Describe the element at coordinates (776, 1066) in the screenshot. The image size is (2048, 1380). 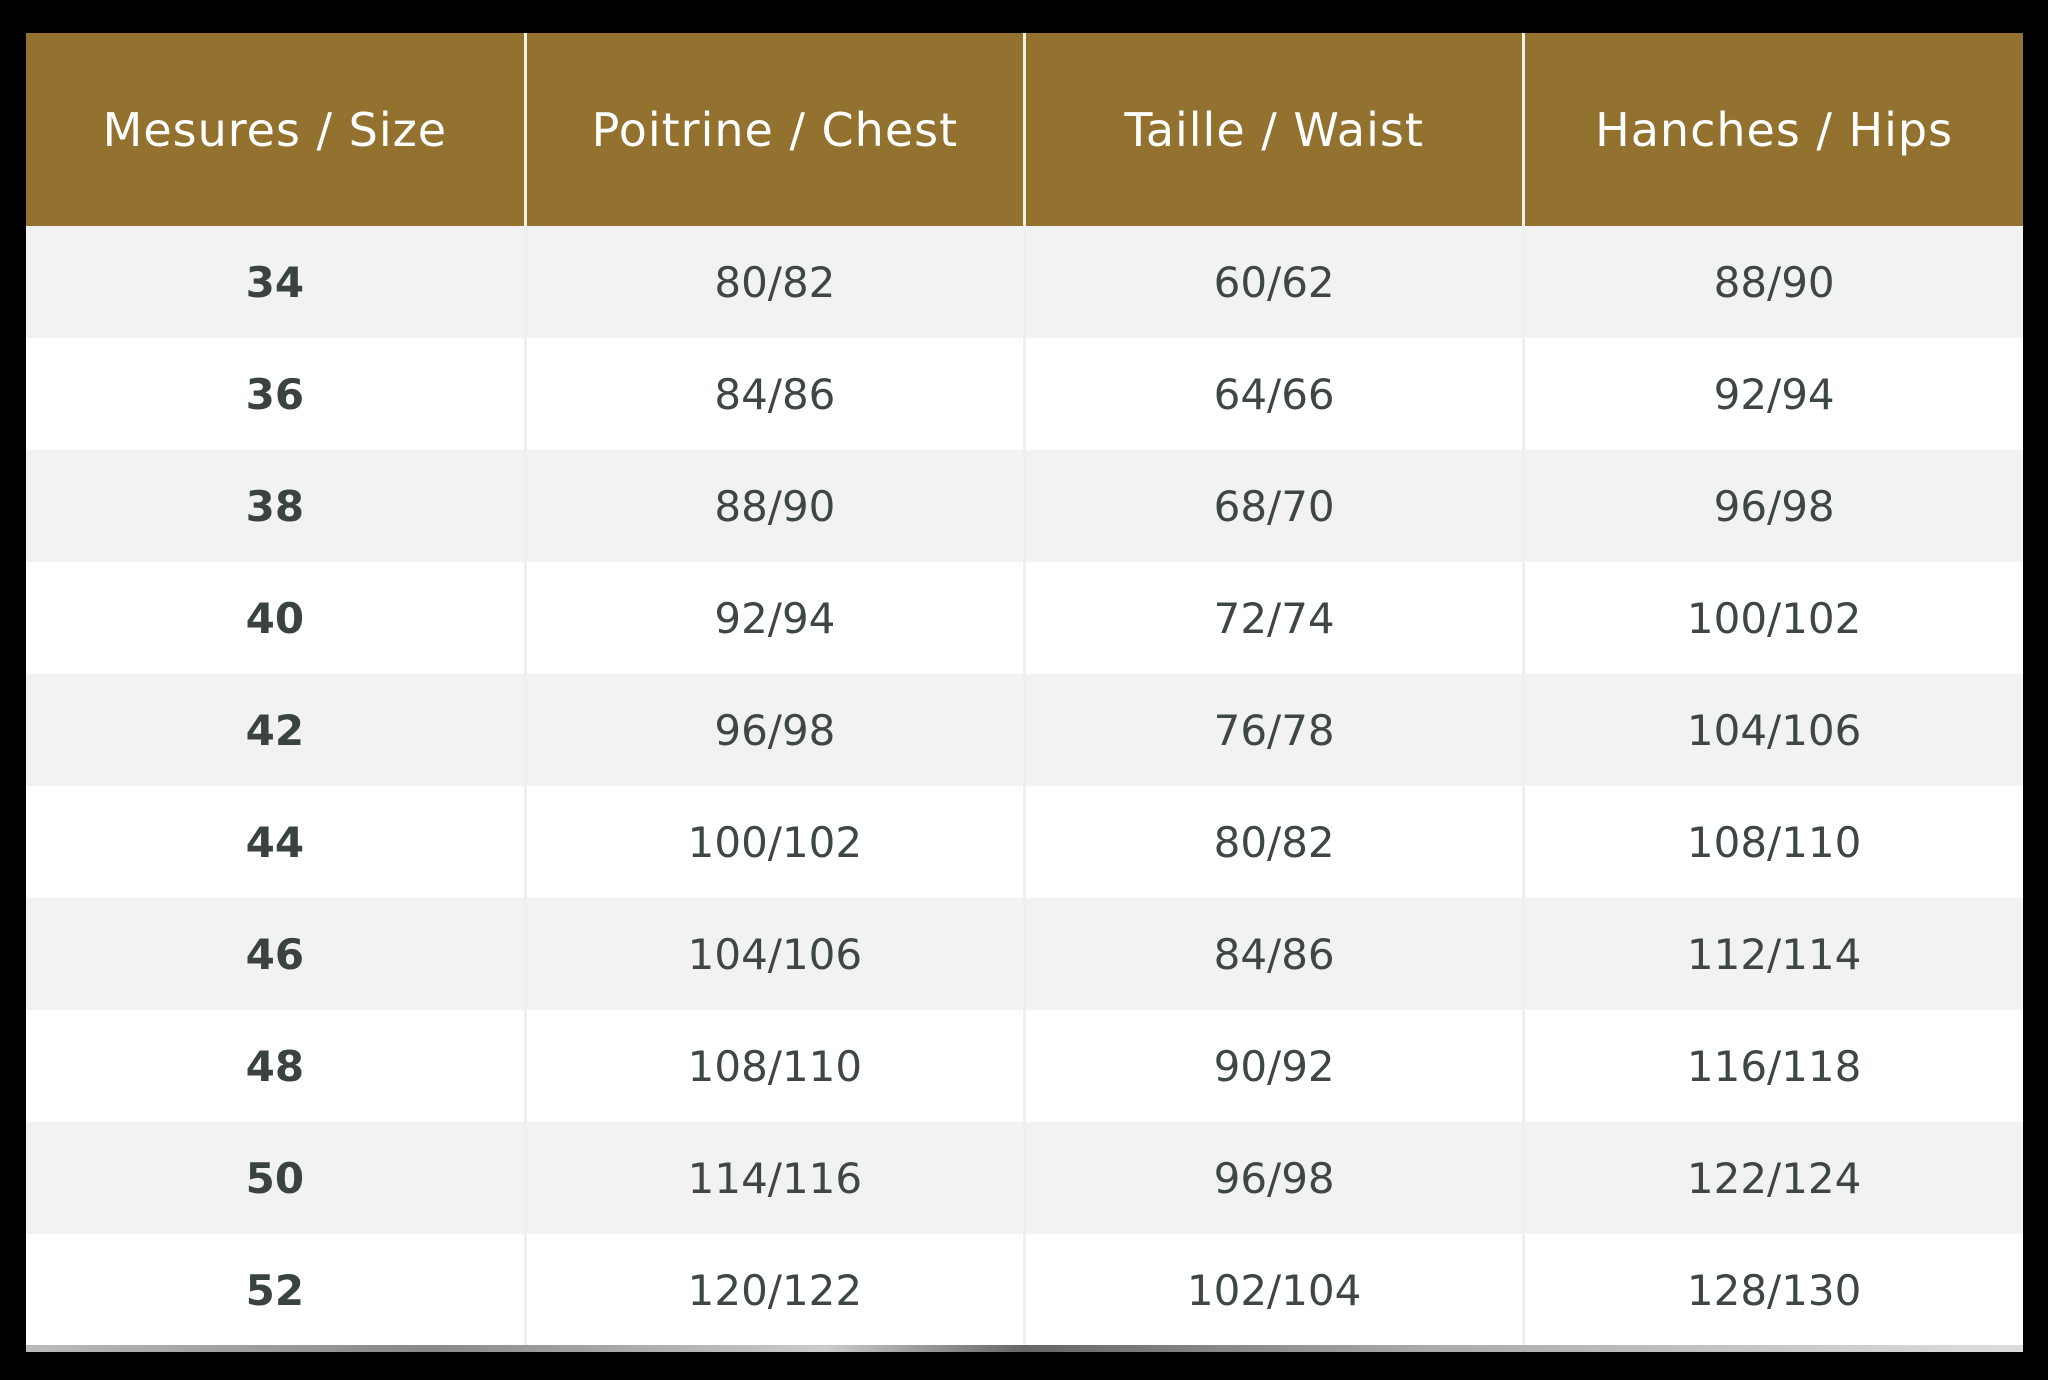
I see `cell-chest: 108/110` at that location.